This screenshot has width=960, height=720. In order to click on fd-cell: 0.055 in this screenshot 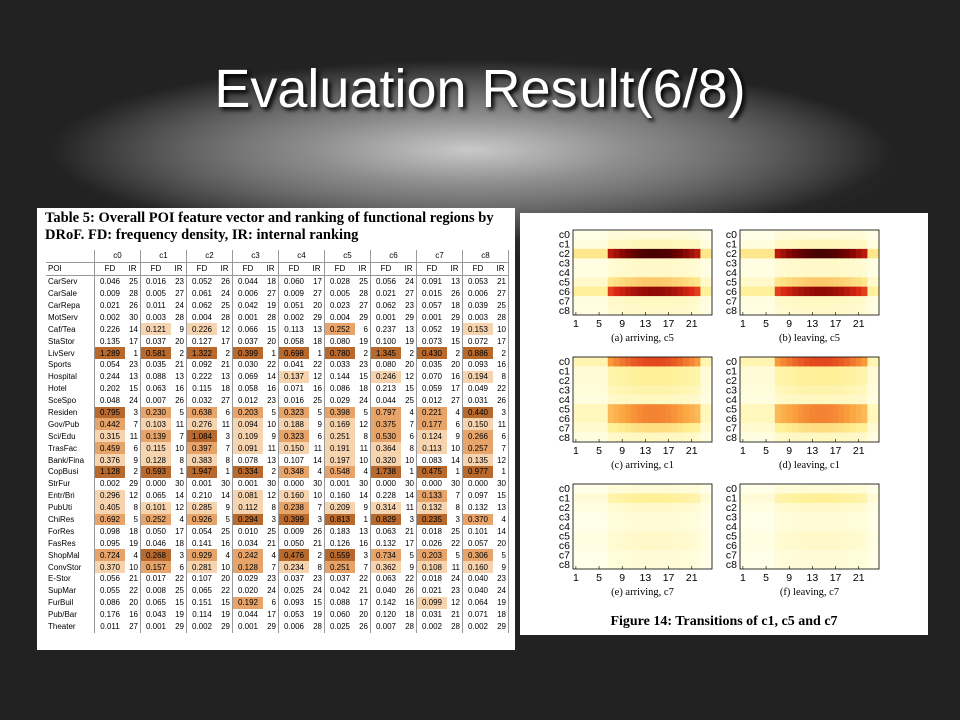, I will do `click(110, 591)`.